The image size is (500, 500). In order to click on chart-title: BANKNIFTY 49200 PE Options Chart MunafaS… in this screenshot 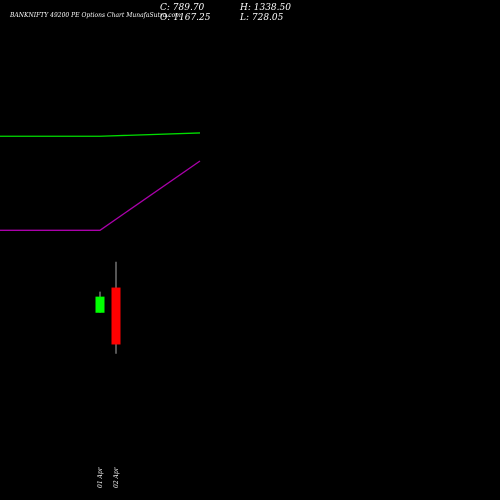, I will do `click(95, 15)`.